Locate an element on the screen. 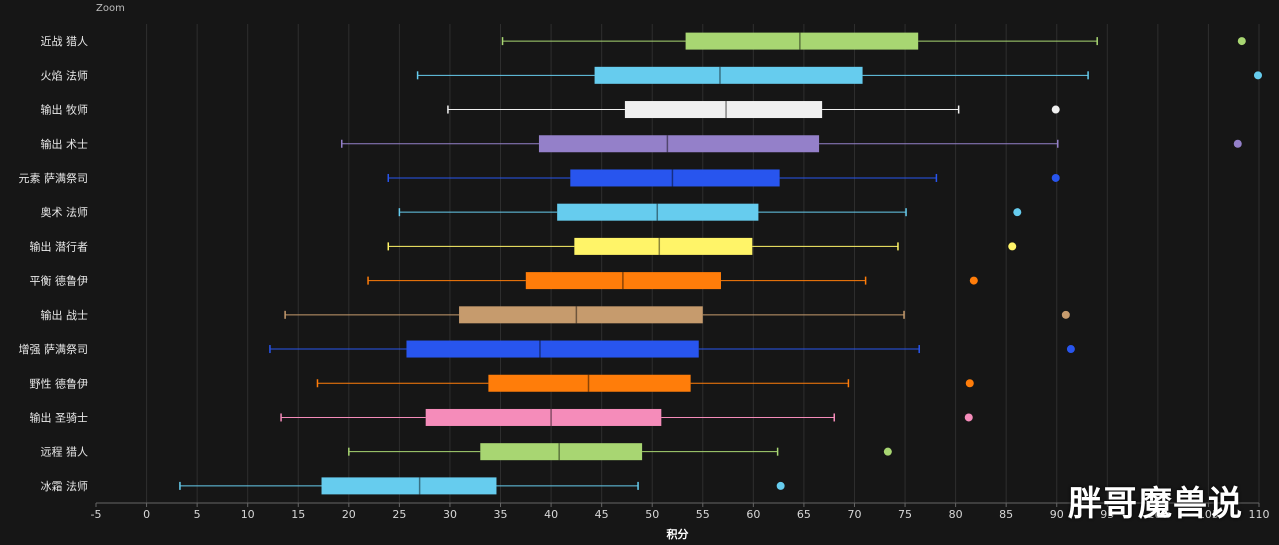 The image size is (1279, 545). x-tick-label: 90 is located at coordinates (1057, 514).